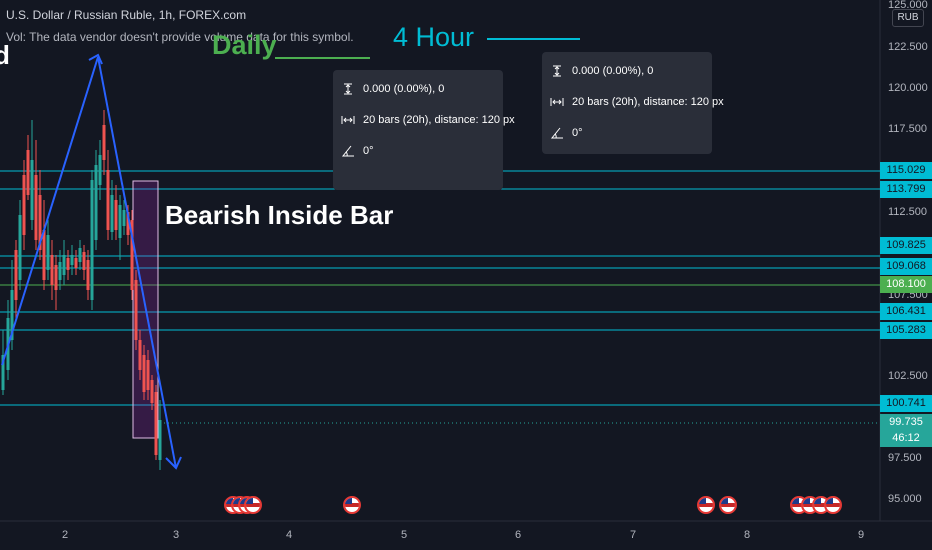  Describe the element at coordinates (747, 535) in the screenshot. I see `time-tick: 8` at that location.